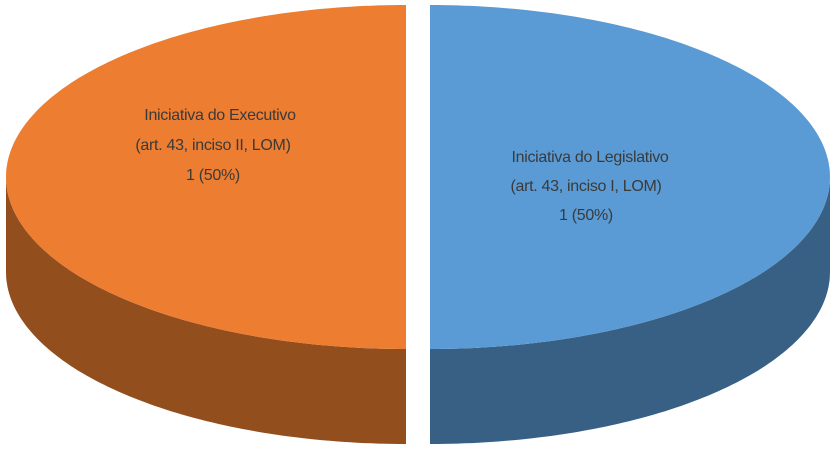 Image resolution: width=838 pixels, height=457 pixels. Describe the element at coordinates (589, 157) in the screenshot. I see `category-label: Iniciativa do Legislativo` at that location.